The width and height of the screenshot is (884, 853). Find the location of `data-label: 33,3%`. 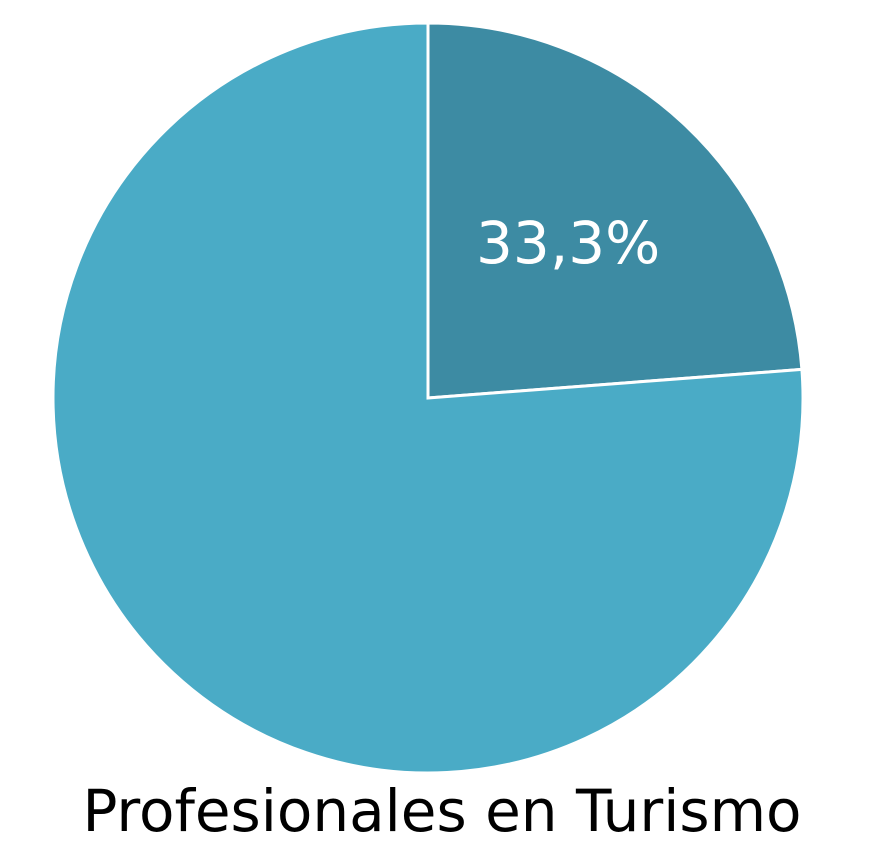

data-label: 33,3% is located at coordinates (568, 243).